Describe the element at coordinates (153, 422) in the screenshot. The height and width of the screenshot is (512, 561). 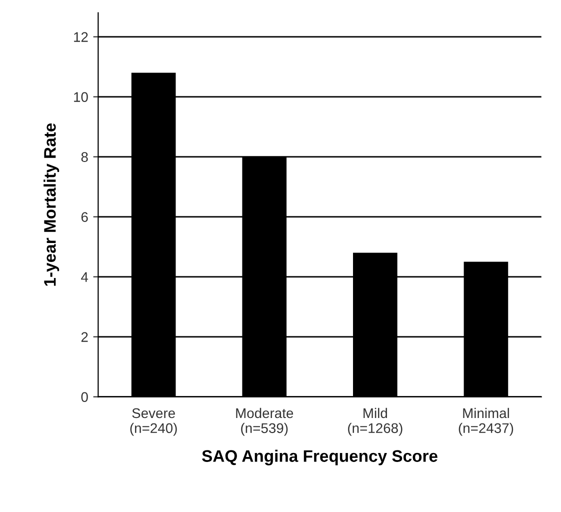
I see `x-tick-label: Severe (n=240)` at that location.